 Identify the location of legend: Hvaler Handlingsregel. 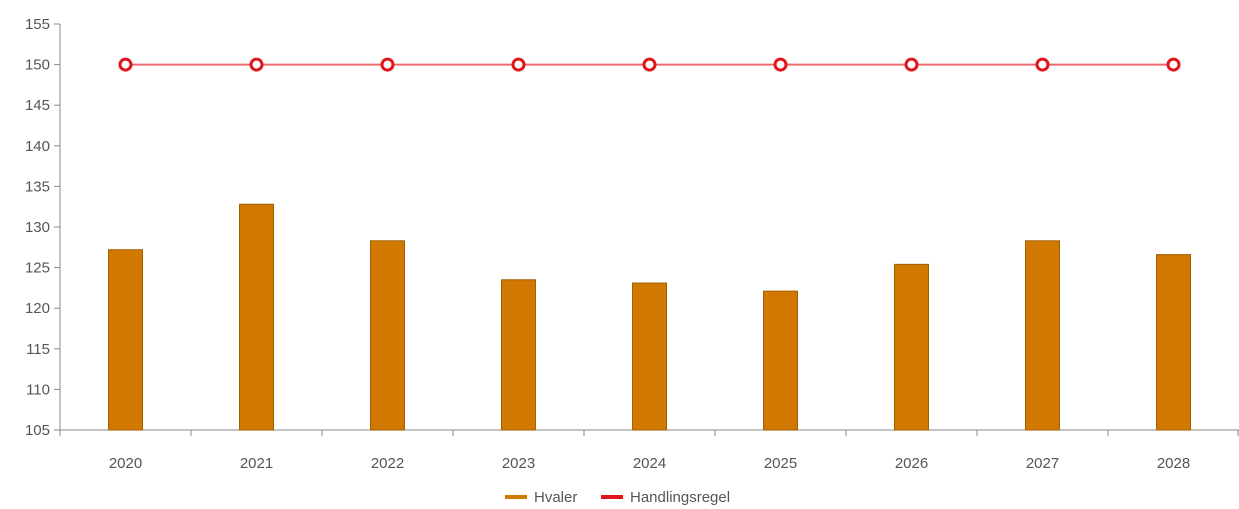
(617, 497).